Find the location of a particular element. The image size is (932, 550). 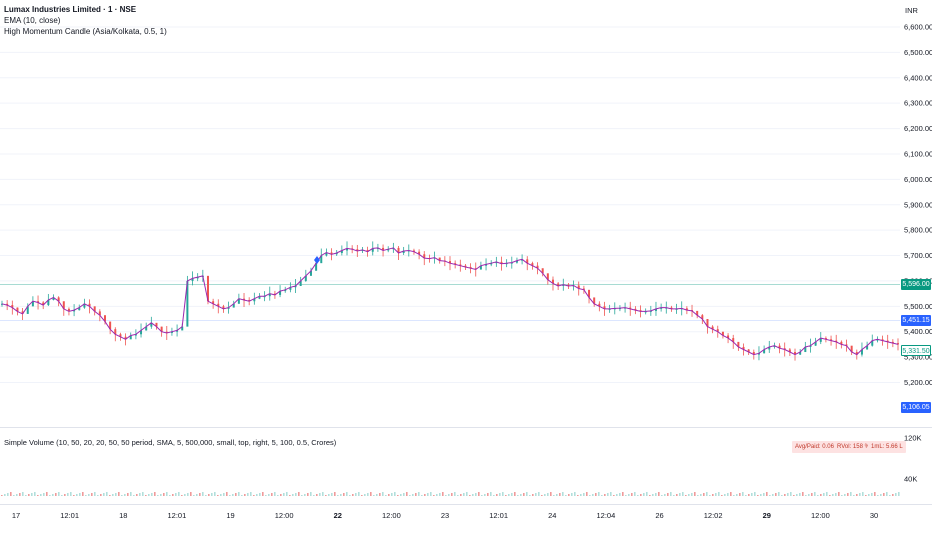

y-tick-label: 5,900.00 is located at coordinates (918, 204).